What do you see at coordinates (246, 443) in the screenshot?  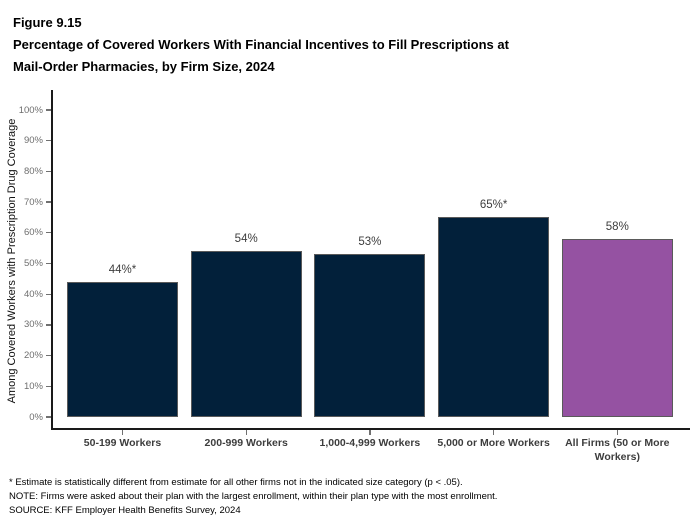 I see `x-tick-label: 200-999 Workers` at bounding box center [246, 443].